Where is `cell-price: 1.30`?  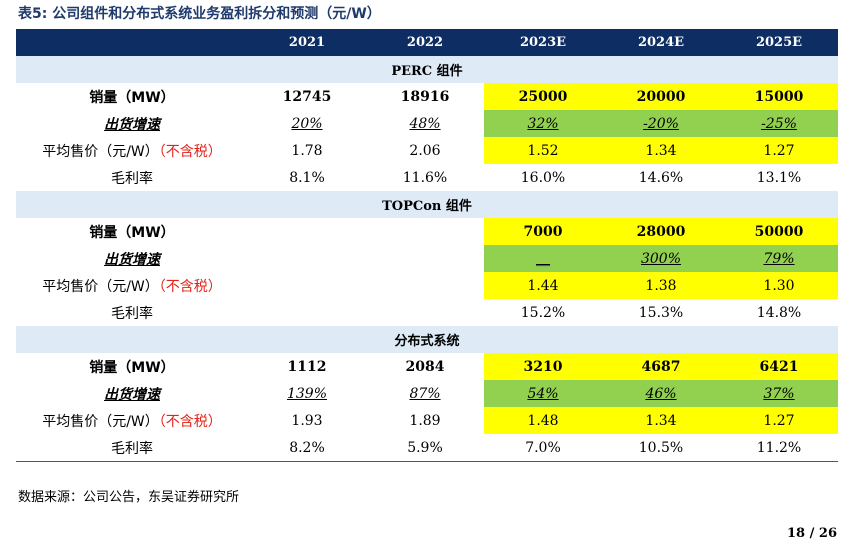 cell-price: 1.30 is located at coordinates (779, 285).